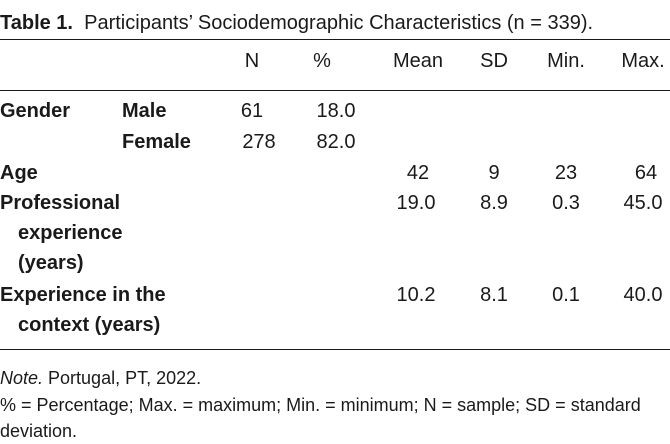 The width and height of the screenshot is (670, 444). I want to click on row-label-professional-1: Professional, so click(60, 203).